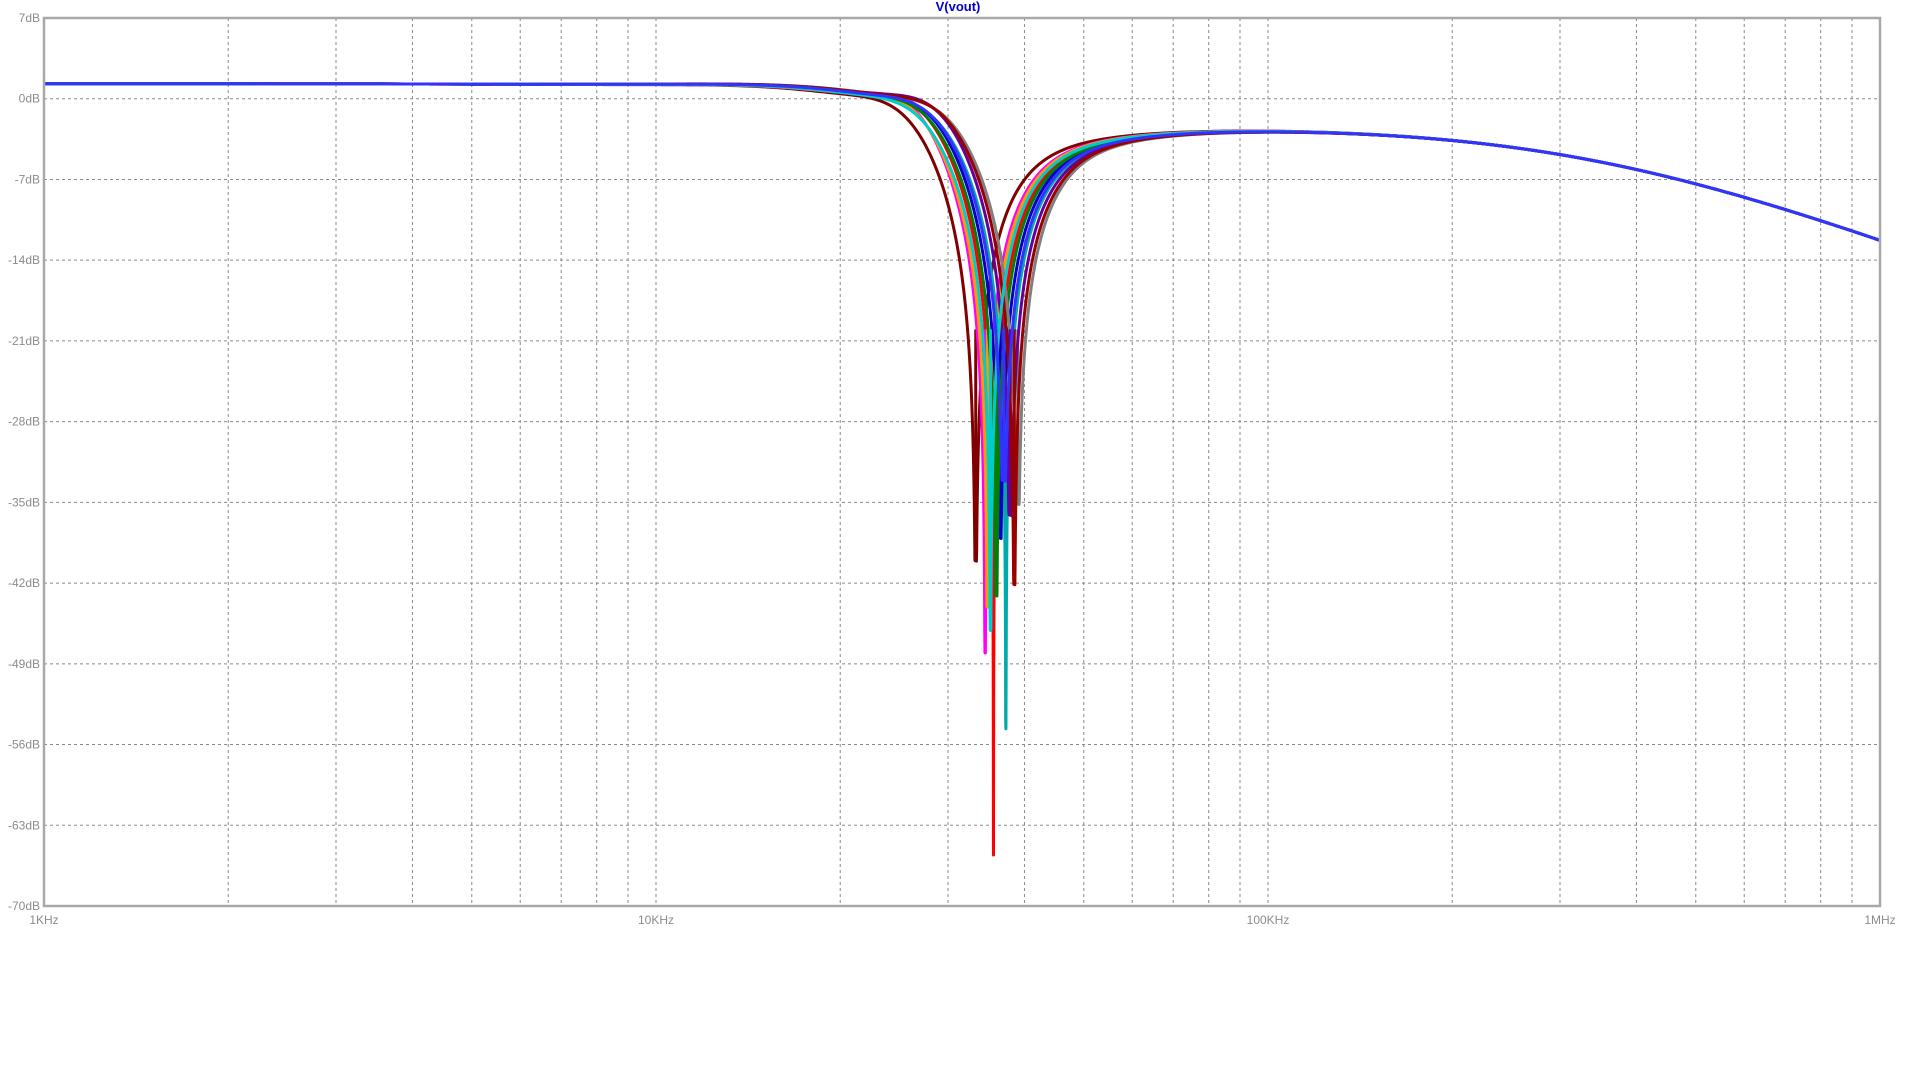 This screenshot has height=1090, width=1916. What do you see at coordinates (1879, 920) in the screenshot?
I see `x-tick-label: 1MHz` at bounding box center [1879, 920].